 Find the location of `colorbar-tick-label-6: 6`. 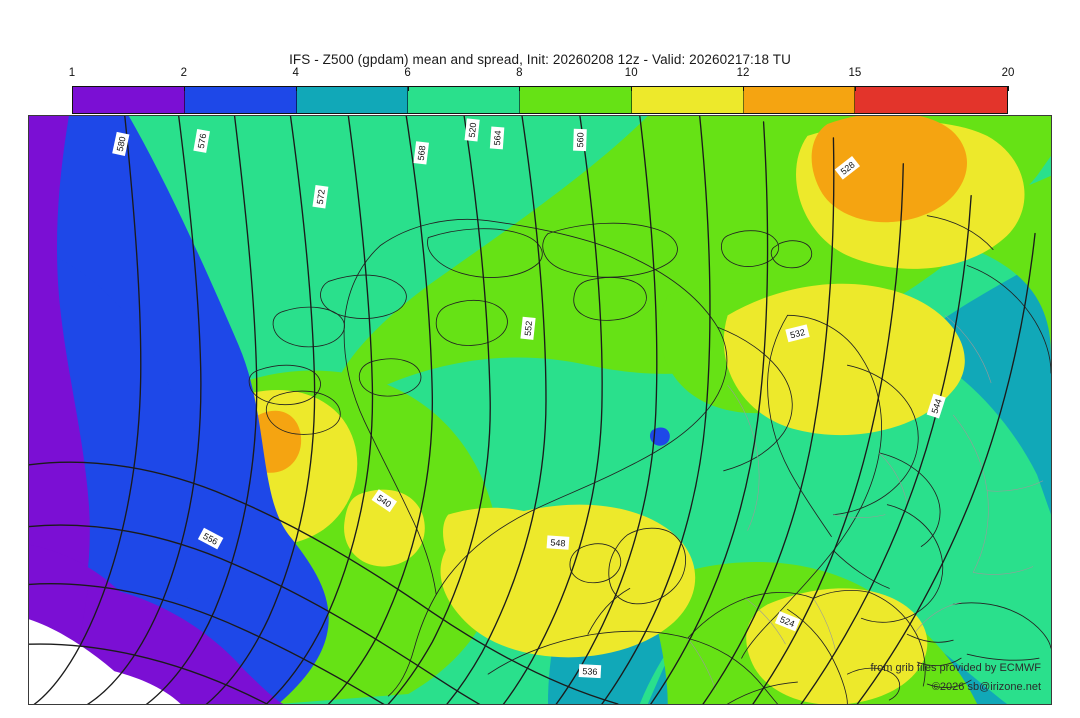

colorbar-tick-label-6: 6 is located at coordinates (407, 73).